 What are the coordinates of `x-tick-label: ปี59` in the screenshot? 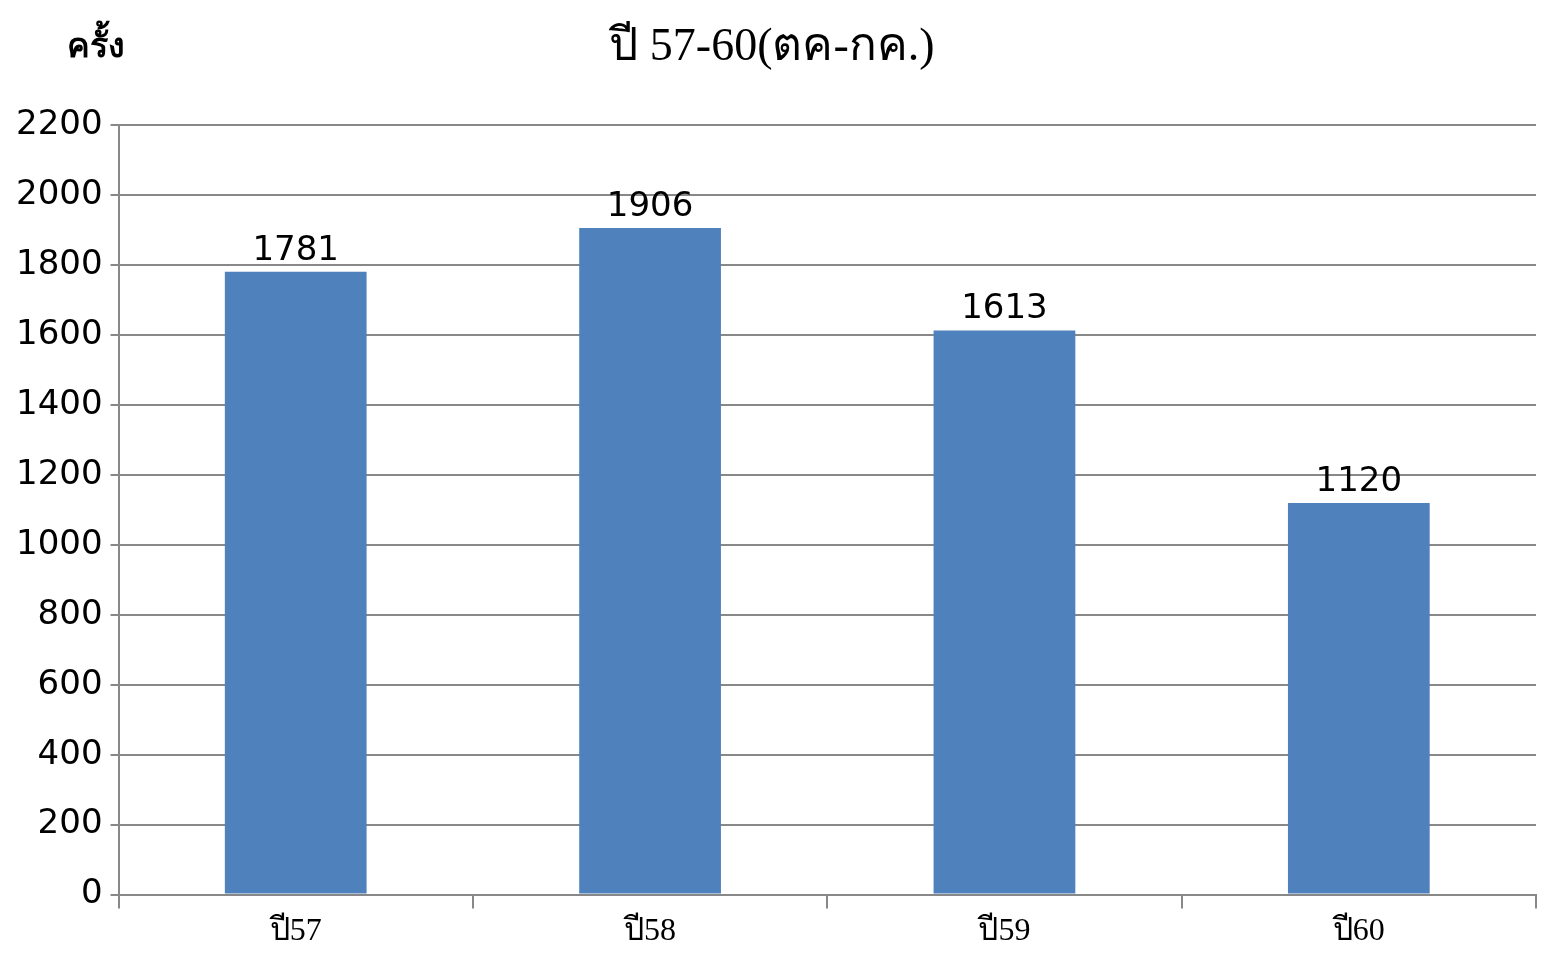 It's located at (1004, 929).